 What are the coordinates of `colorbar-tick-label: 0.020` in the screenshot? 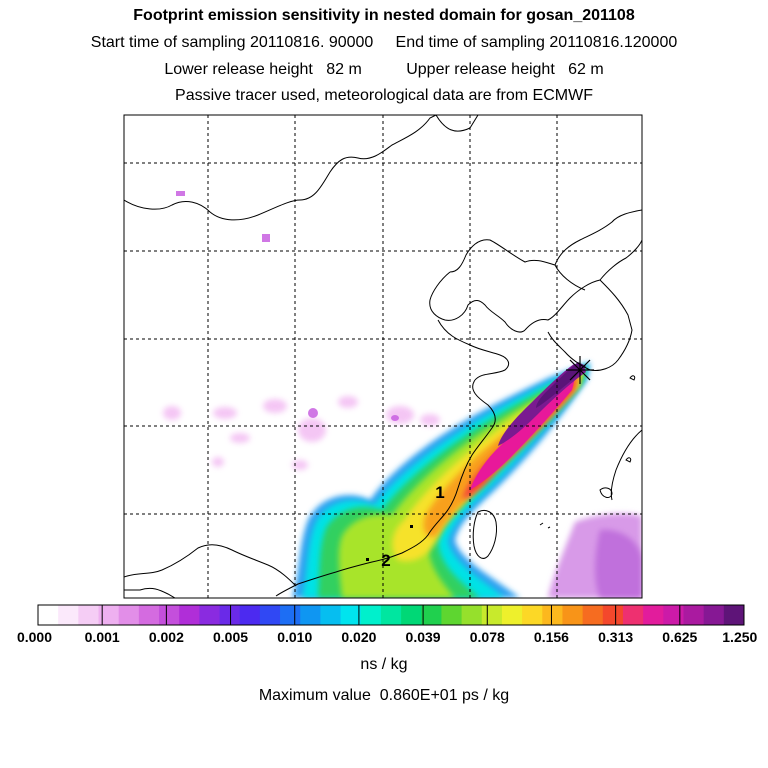 It's located at (359, 637).